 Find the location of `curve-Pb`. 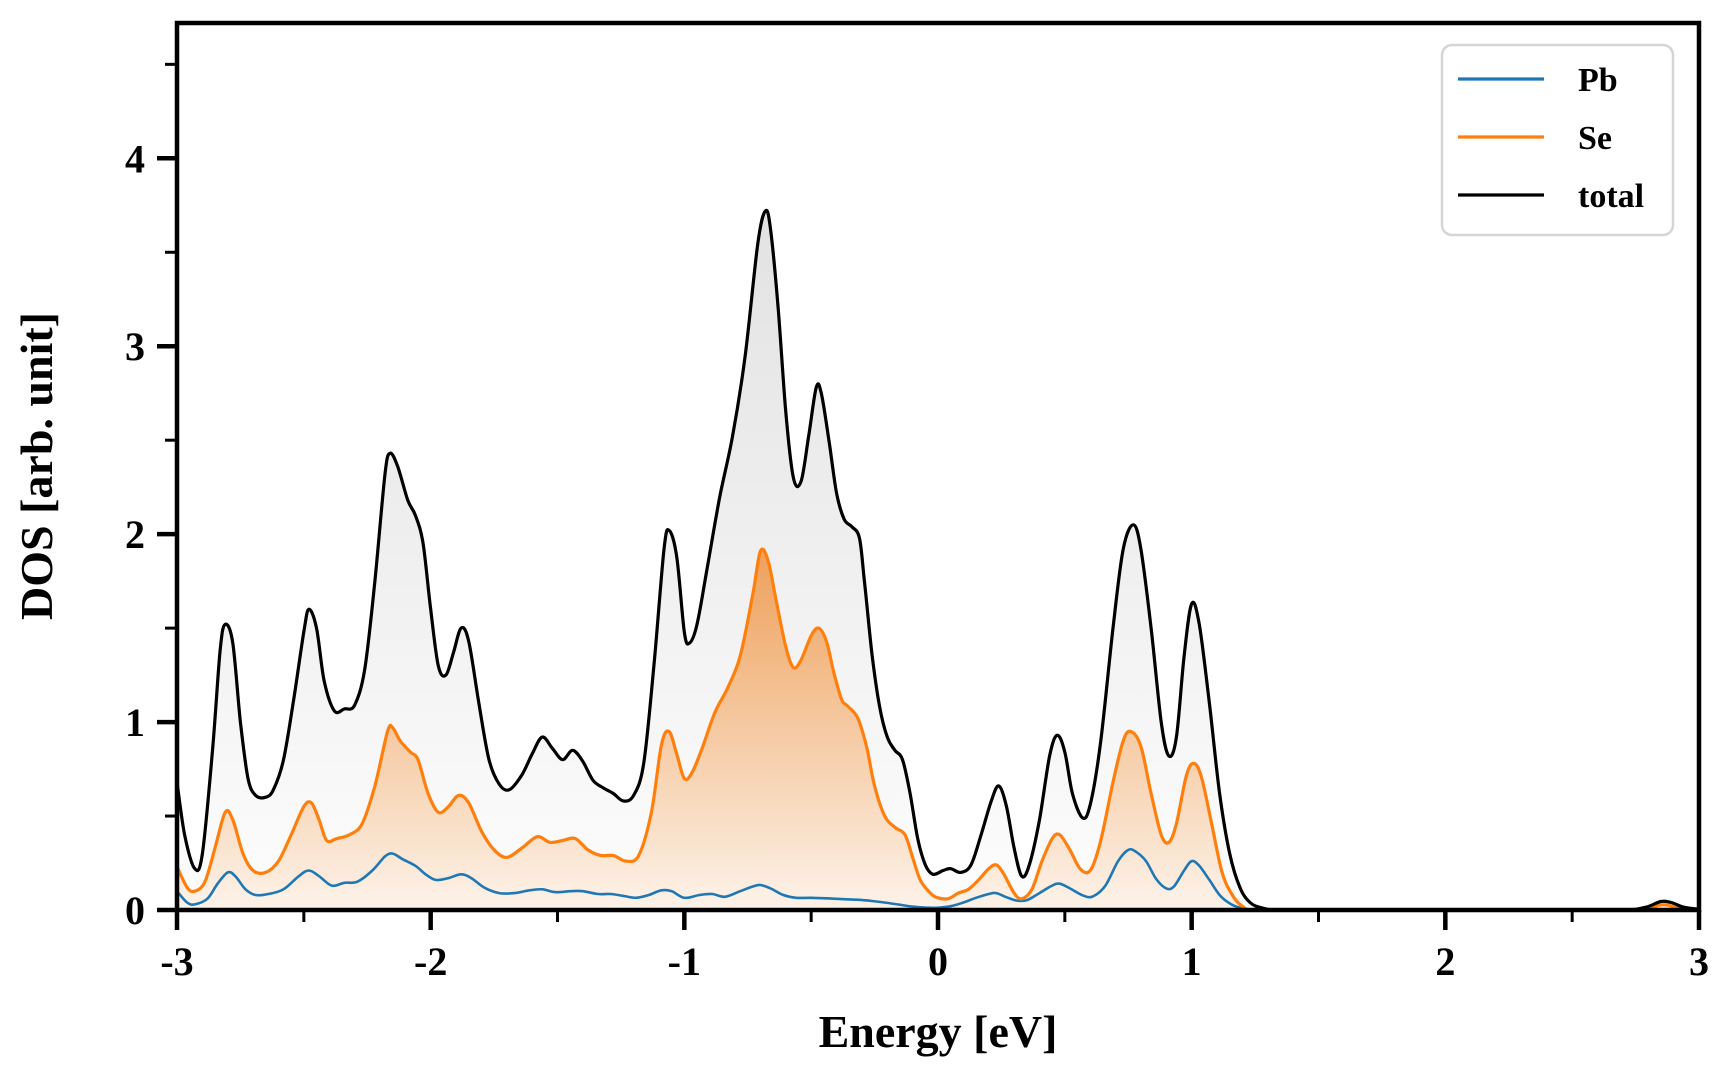

curve-Pb is located at coordinates (938, 878).